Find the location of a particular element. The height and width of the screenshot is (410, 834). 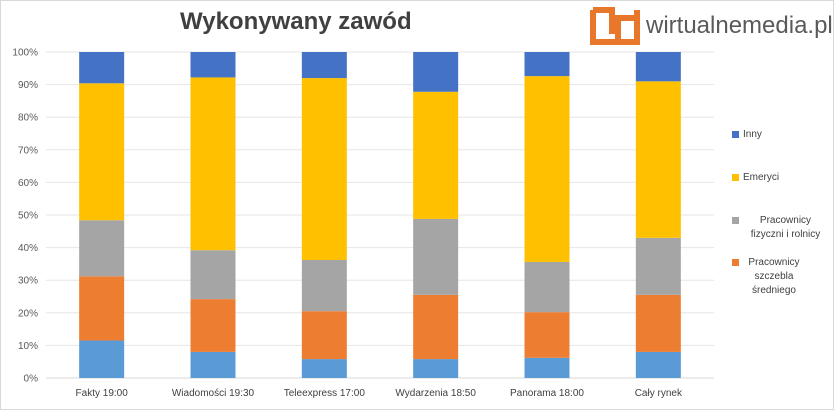

x-category-label: Wiadomości 19:30 is located at coordinates (213, 393).